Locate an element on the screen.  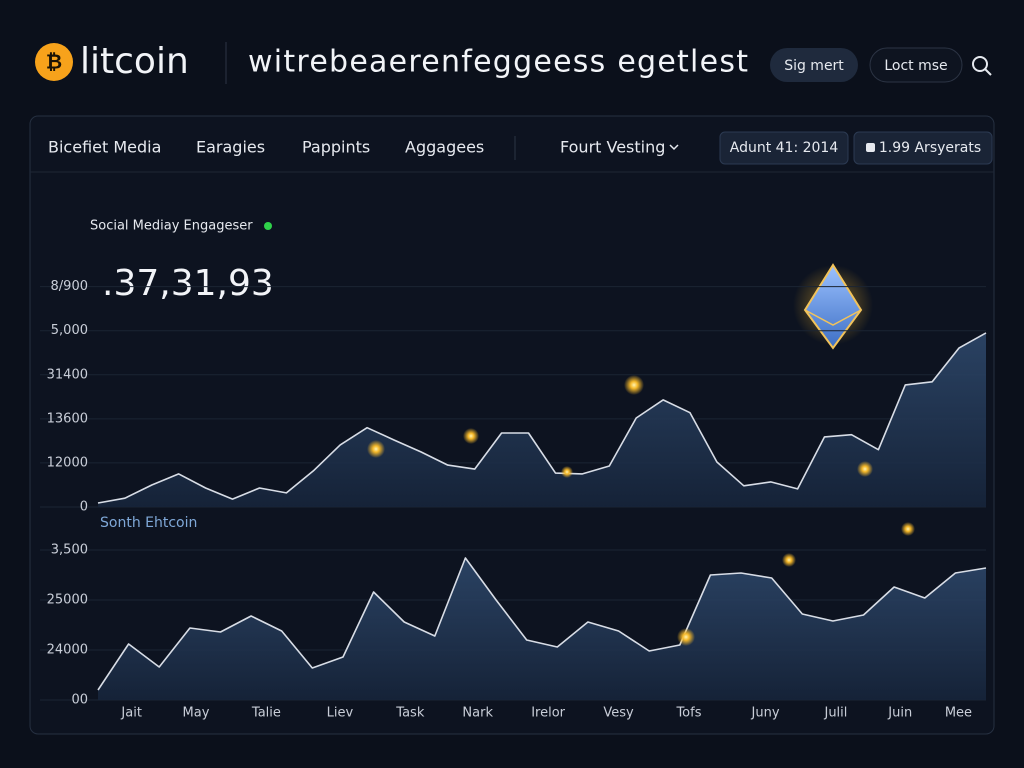
y-tick-label: 3,500 is located at coordinates (69, 550).